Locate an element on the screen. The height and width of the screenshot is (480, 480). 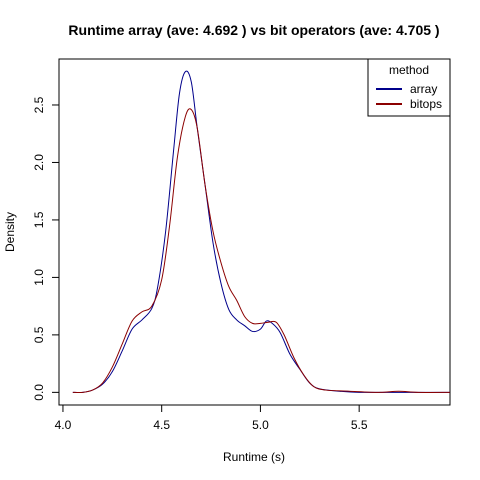
legend-label-array: array is located at coordinates (423, 89).